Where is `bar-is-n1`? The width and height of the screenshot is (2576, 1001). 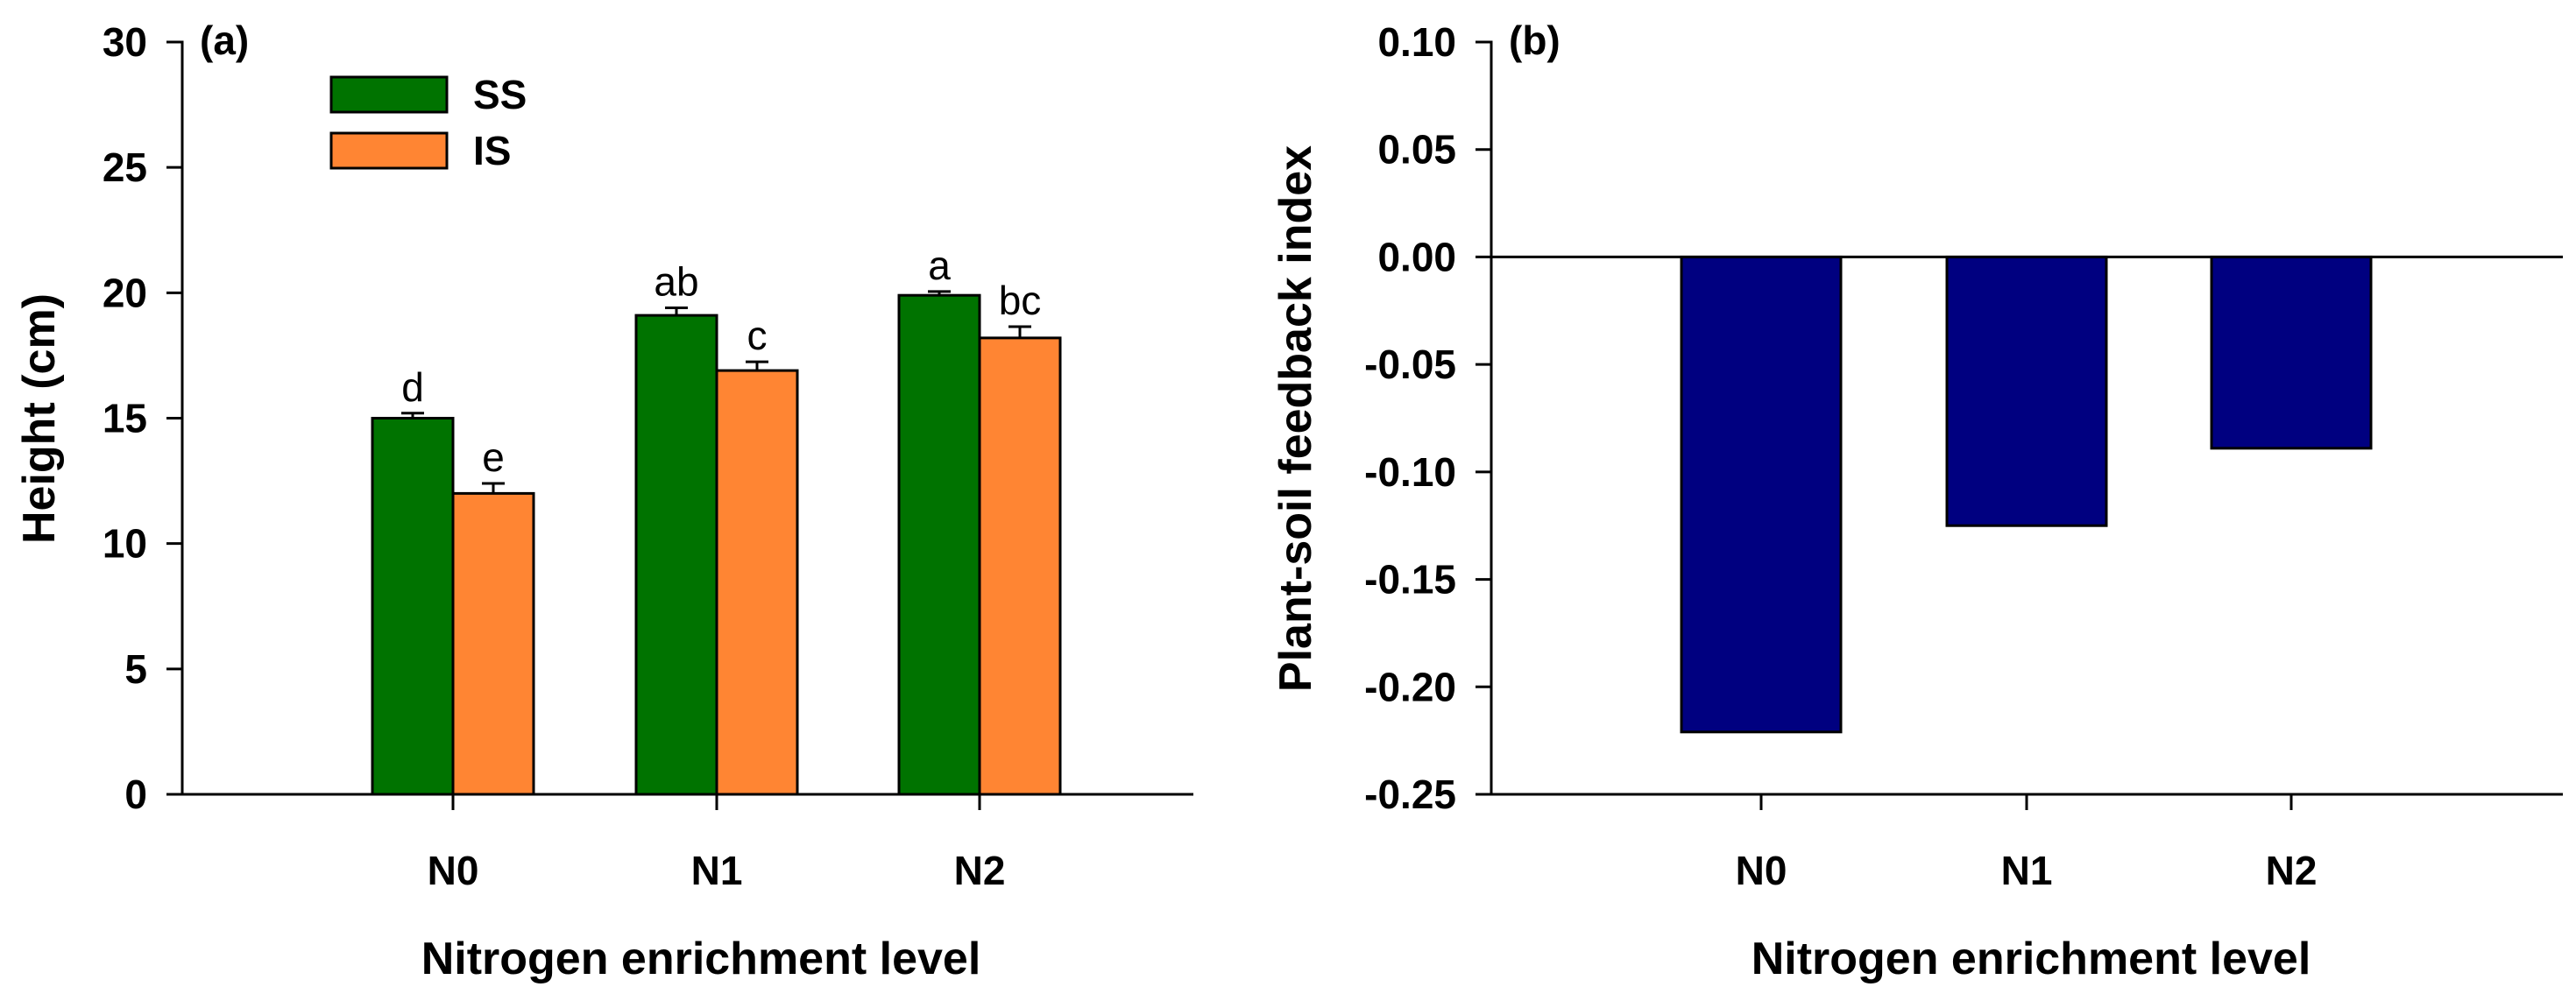
bar-is-n1 is located at coordinates (757, 583).